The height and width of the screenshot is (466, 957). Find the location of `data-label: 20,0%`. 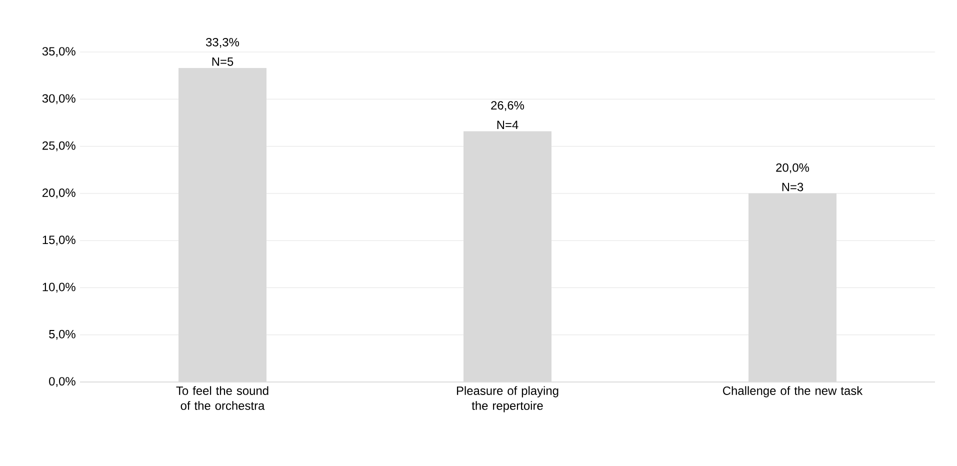

data-label: 20,0% is located at coordinates (793, 168).